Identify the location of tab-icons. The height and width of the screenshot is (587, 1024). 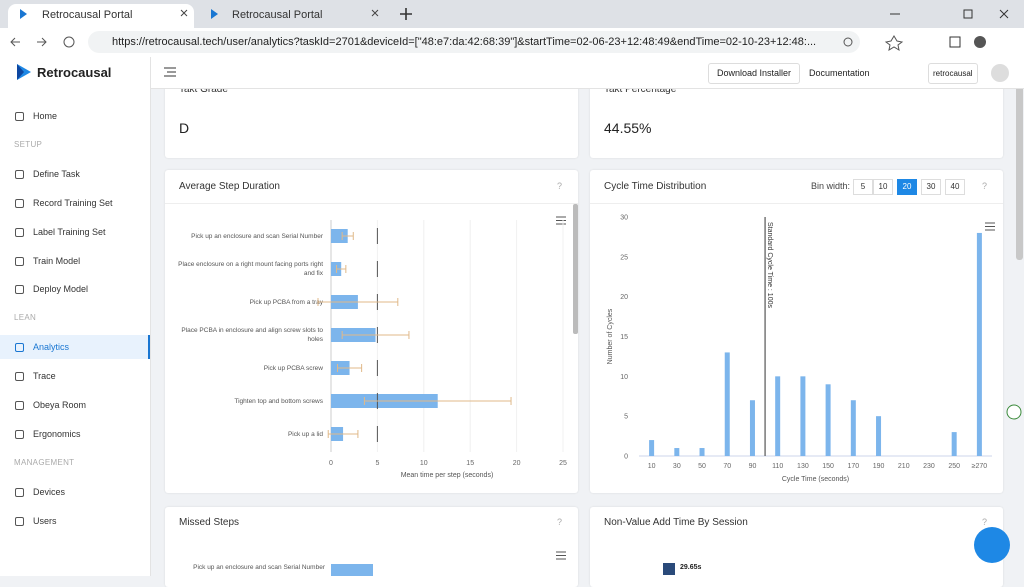
(514, 14).